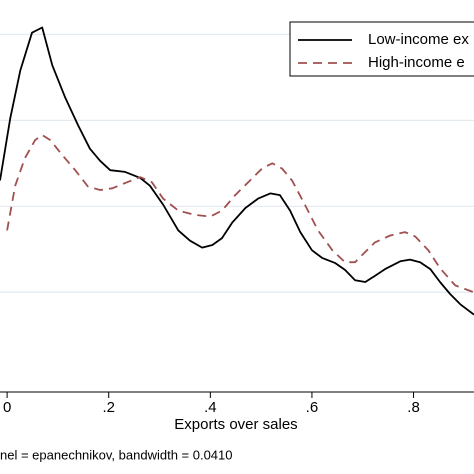 This screenshot has height=474, width=474. Describe the element at coordinates (235, 424) in the screenshot. I see `x-axis-label: Exports over sales` at that location.